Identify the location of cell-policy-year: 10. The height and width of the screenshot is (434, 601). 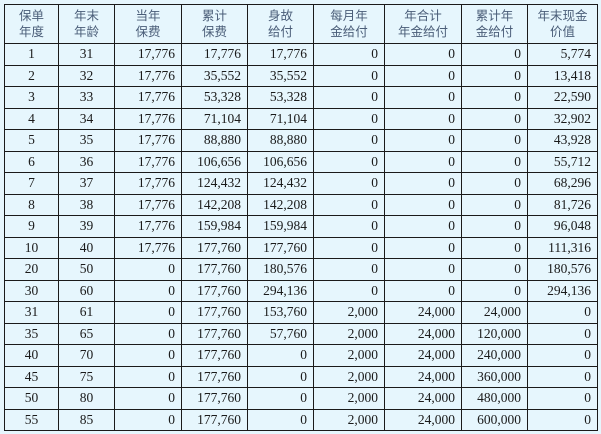
(31, 247).